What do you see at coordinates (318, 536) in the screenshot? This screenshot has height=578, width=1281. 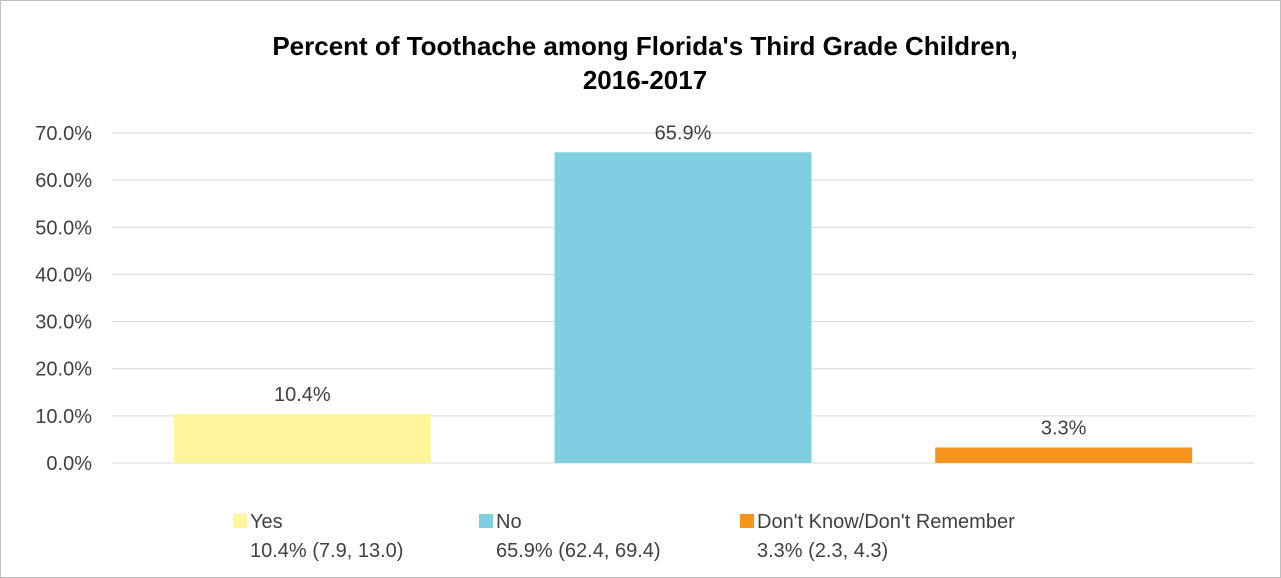 I see `legend-item: Yes 10.4% (7.9, 13.0)` at bounding box center [318, 536].